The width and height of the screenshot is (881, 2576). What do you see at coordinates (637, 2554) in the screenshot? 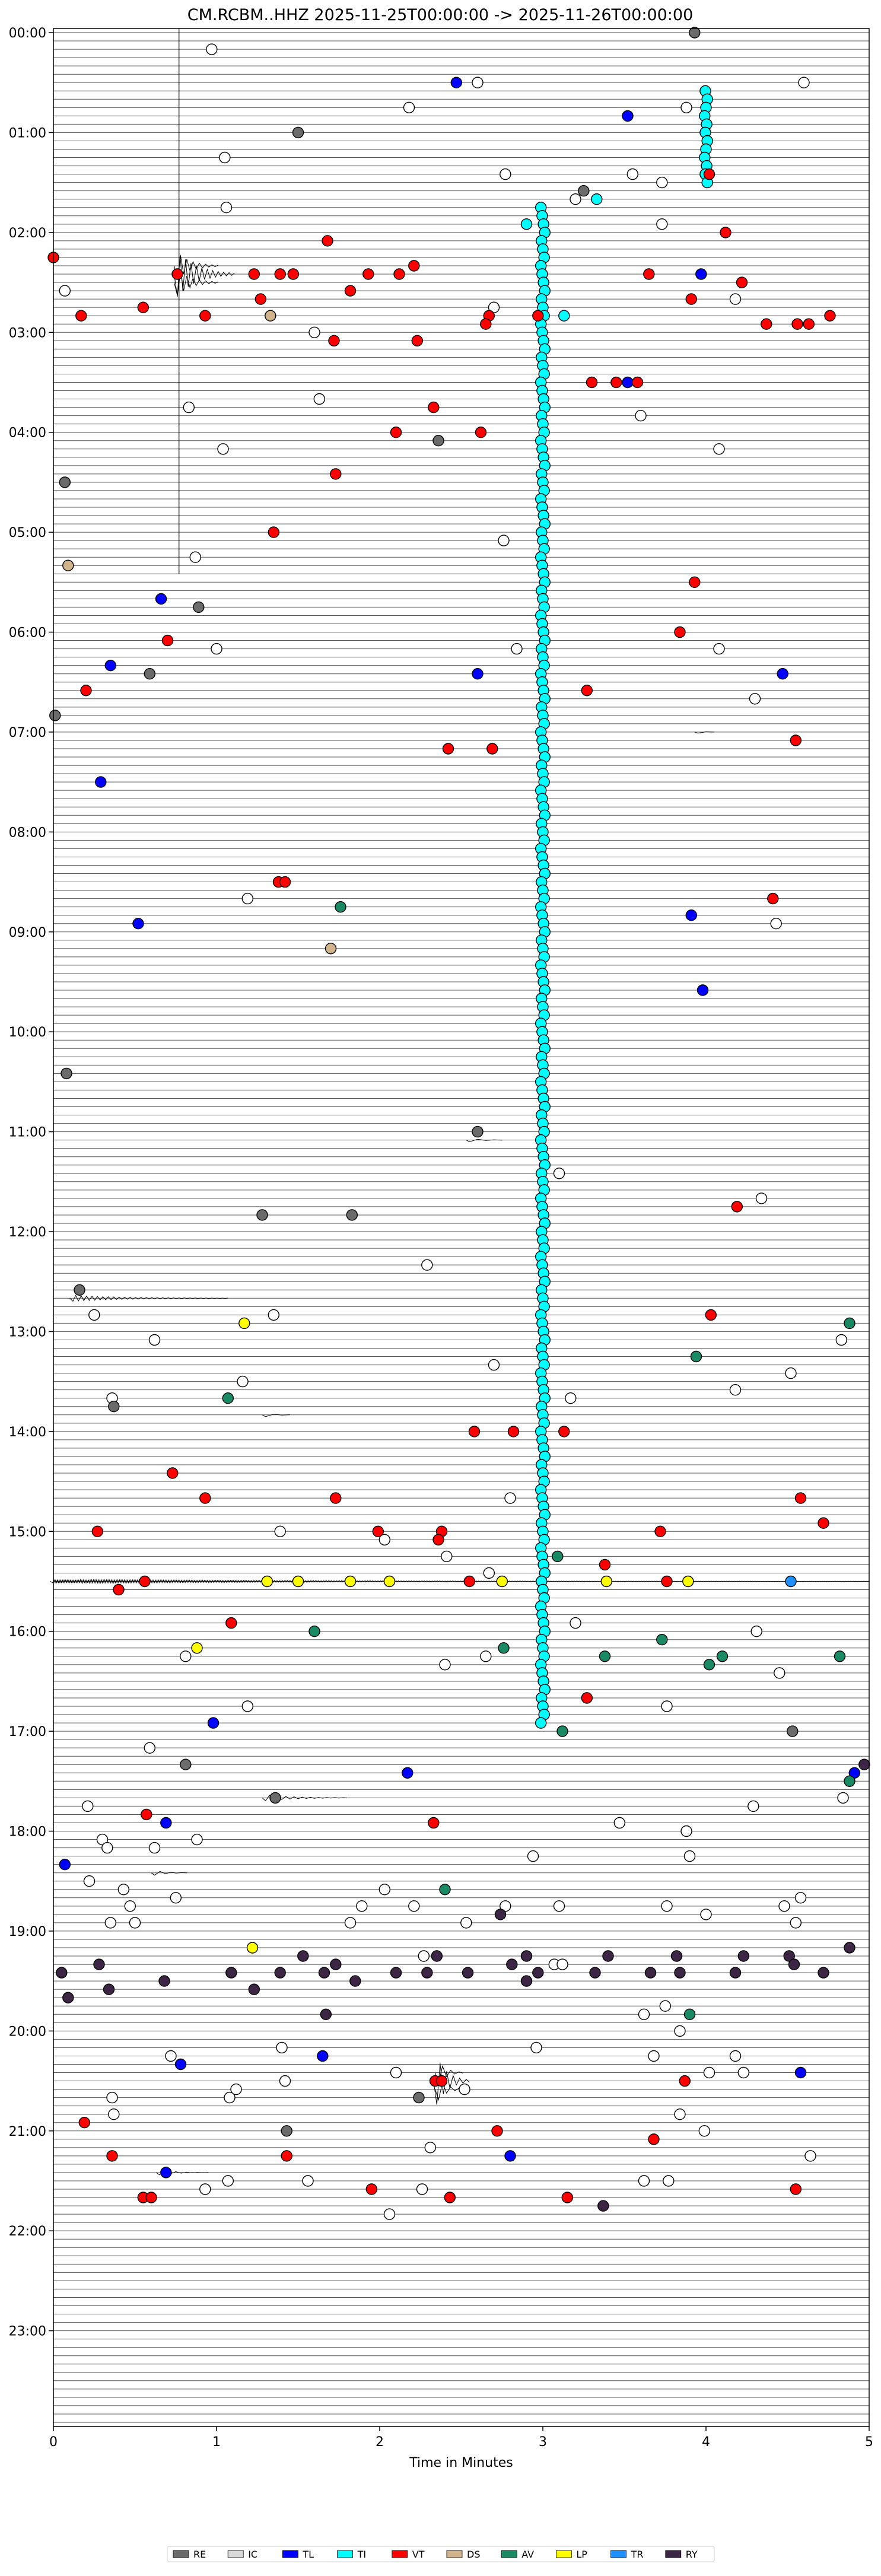
I see `legend-label: TR` at bounding box center [637, 2554].